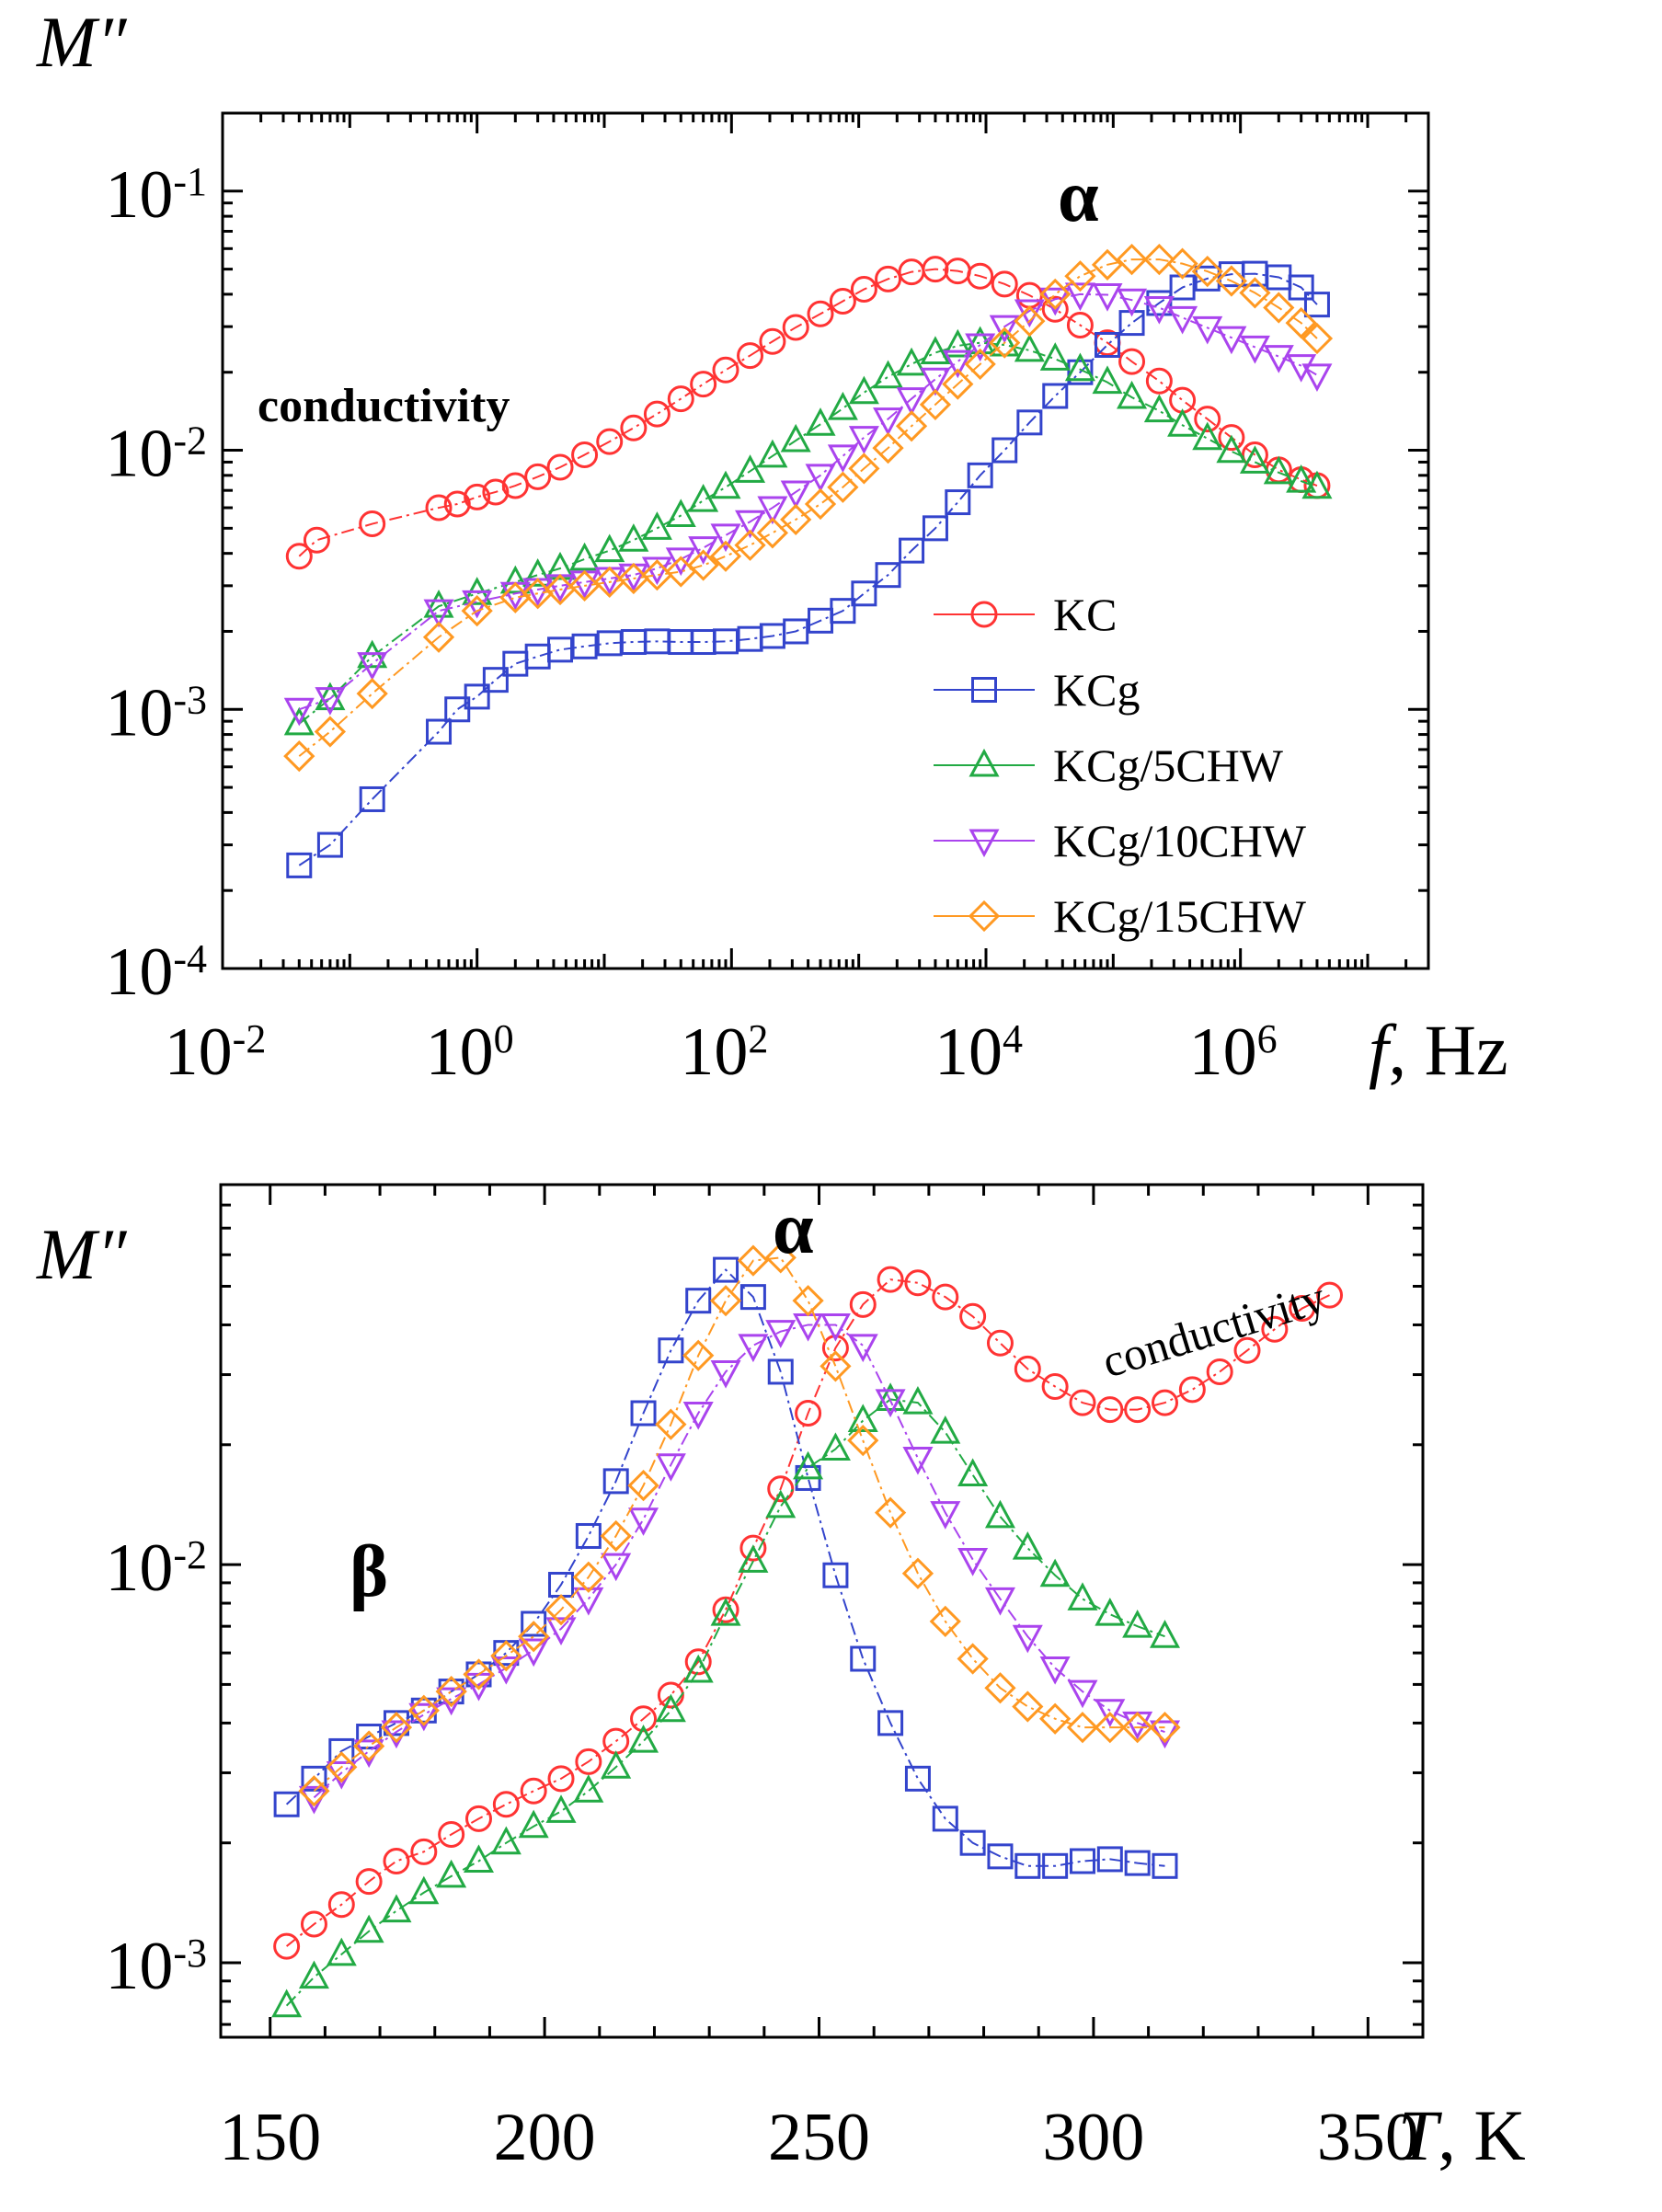  I want to click on x-tick-label: 10⁻², so click(216, 1052).